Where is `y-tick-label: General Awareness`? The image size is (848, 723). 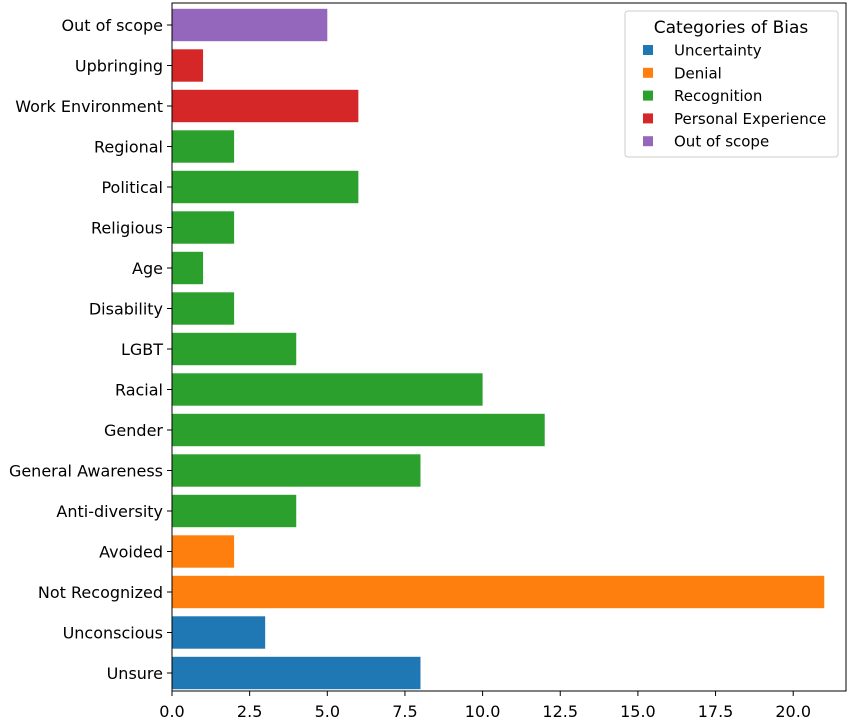 y-tick-label: General Awareness is located at coordinates (86, 471).